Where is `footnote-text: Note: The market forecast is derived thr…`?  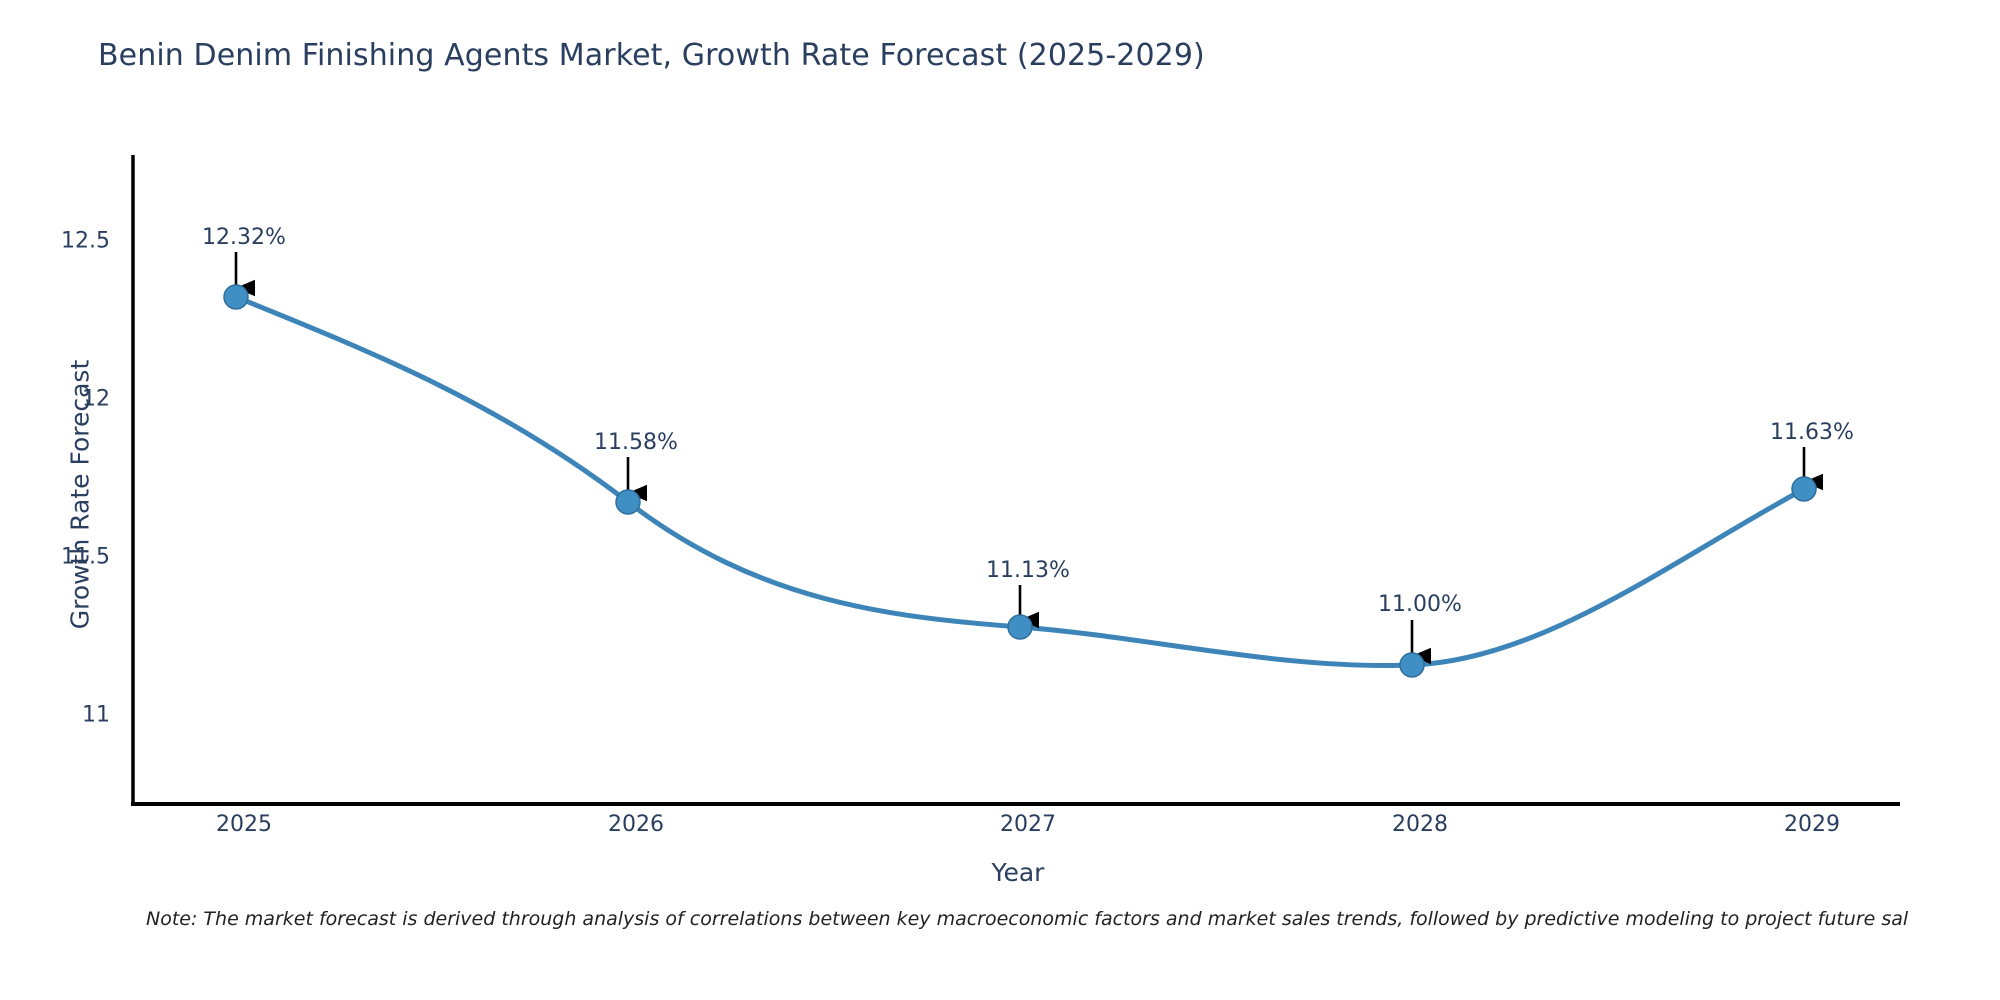
footnote-text: Note: The market forecast is derived thr… is located at coordinates (1027, 919).